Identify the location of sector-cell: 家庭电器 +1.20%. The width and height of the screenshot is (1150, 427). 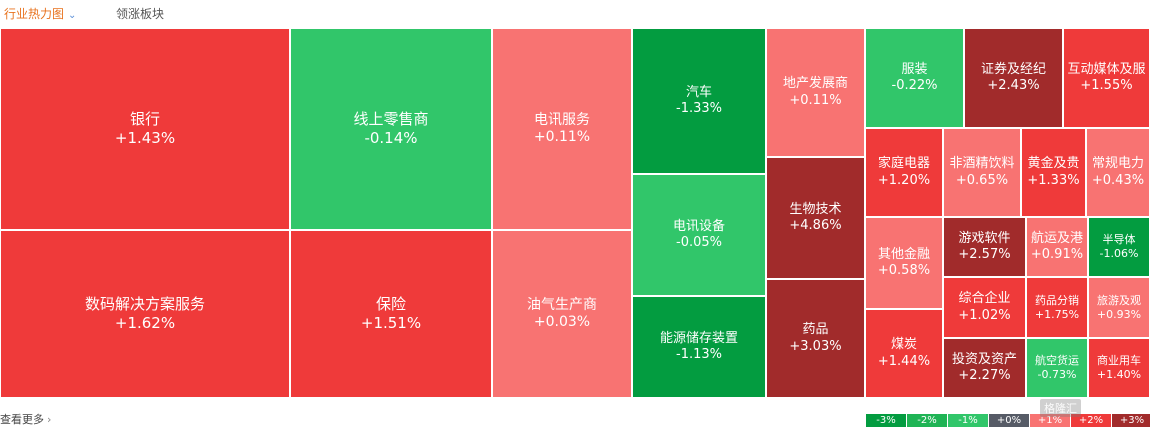
(904, 172).